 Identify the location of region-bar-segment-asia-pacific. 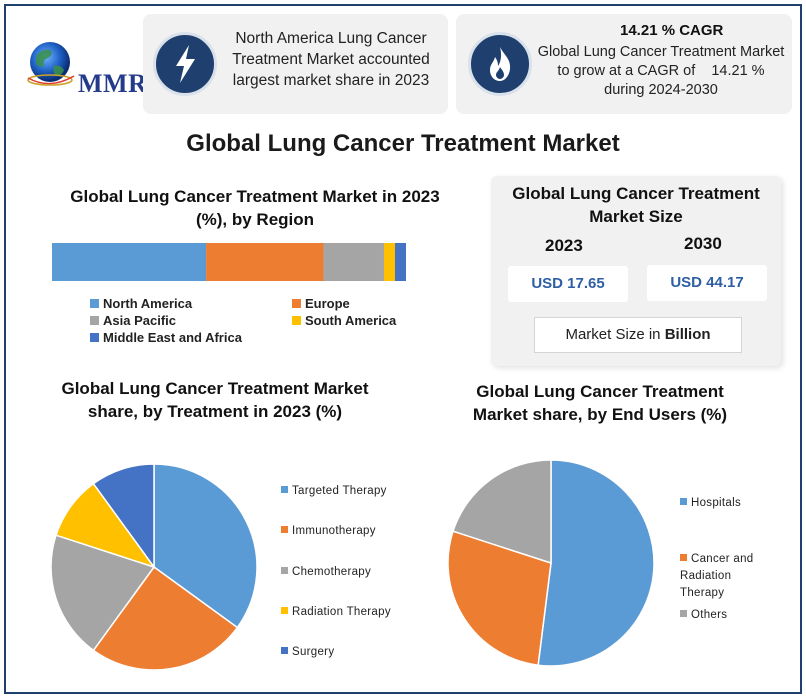
(353, 262).